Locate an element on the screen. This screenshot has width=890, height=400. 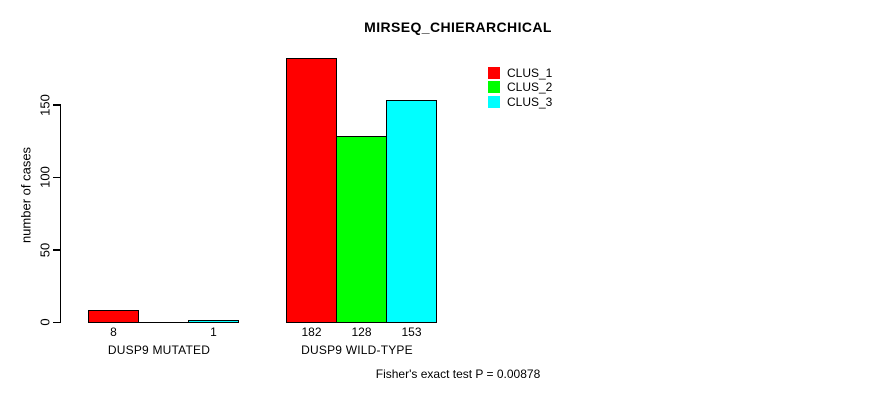
legend-item: CLUS_2 is located at coordinates (520, 87).